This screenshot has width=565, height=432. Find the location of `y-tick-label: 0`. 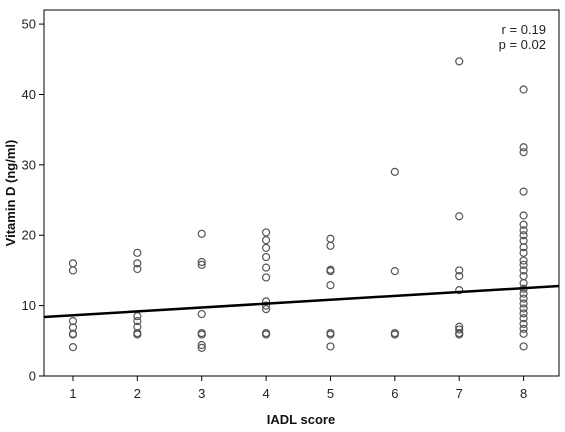

y-tick-label: 0 is located at coordinates (32, 376).